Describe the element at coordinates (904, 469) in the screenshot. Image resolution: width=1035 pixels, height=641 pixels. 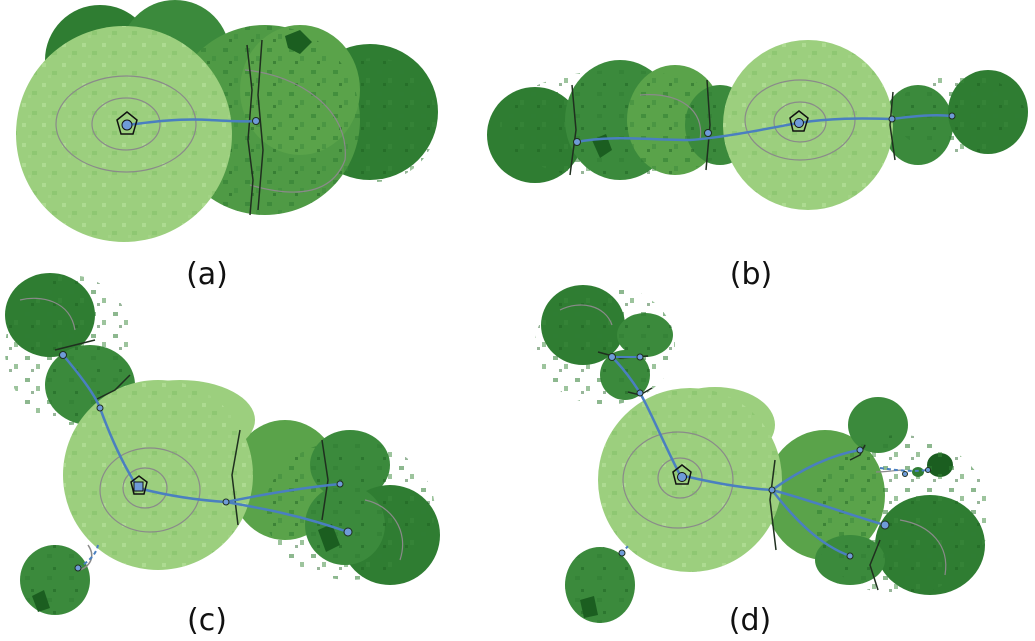
I see `dashed-link` at that location.